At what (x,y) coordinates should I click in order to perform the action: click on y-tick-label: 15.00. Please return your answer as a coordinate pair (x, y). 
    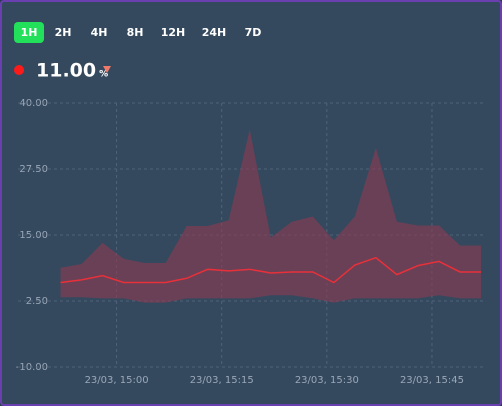
    Looking at the image, I should click on (33, 235).